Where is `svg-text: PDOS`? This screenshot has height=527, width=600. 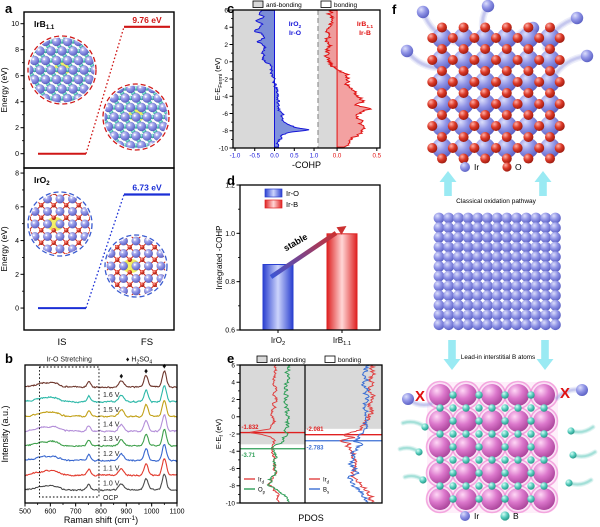 svg-text: PDOS is located at coordinates (311, 518).